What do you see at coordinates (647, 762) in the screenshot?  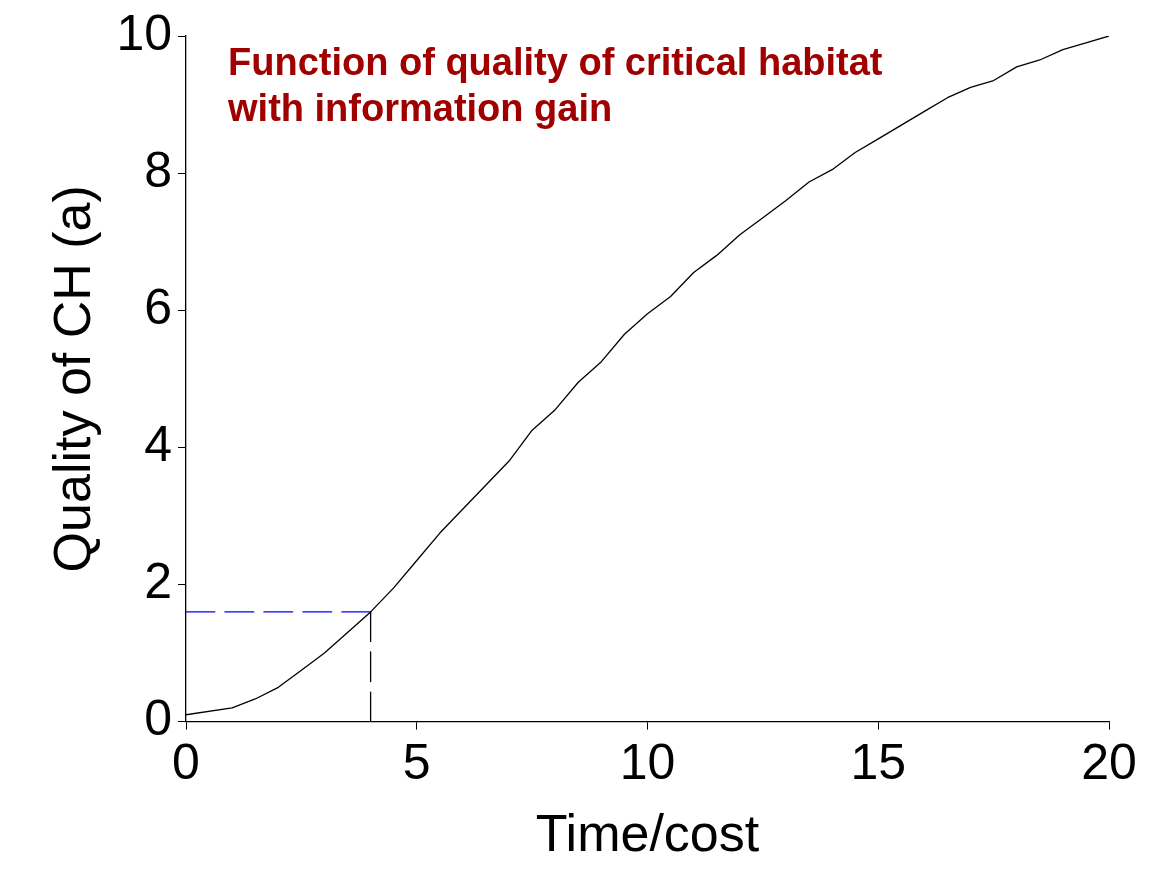 I see `x-tick-label: 10` at bounding box center [647, 762].